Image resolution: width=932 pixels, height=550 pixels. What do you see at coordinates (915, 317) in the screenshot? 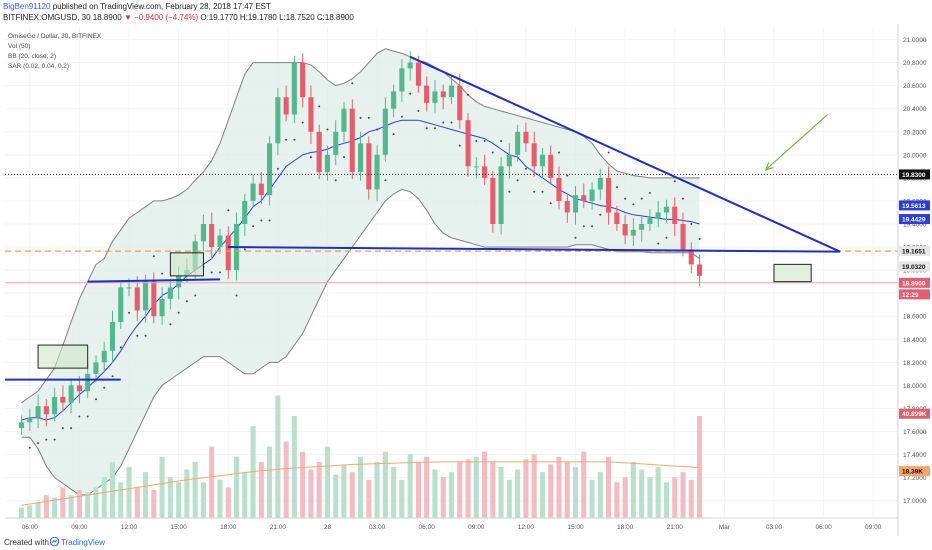
I see `price-tick-label: 18.6000` at bounding box center [915, 317].